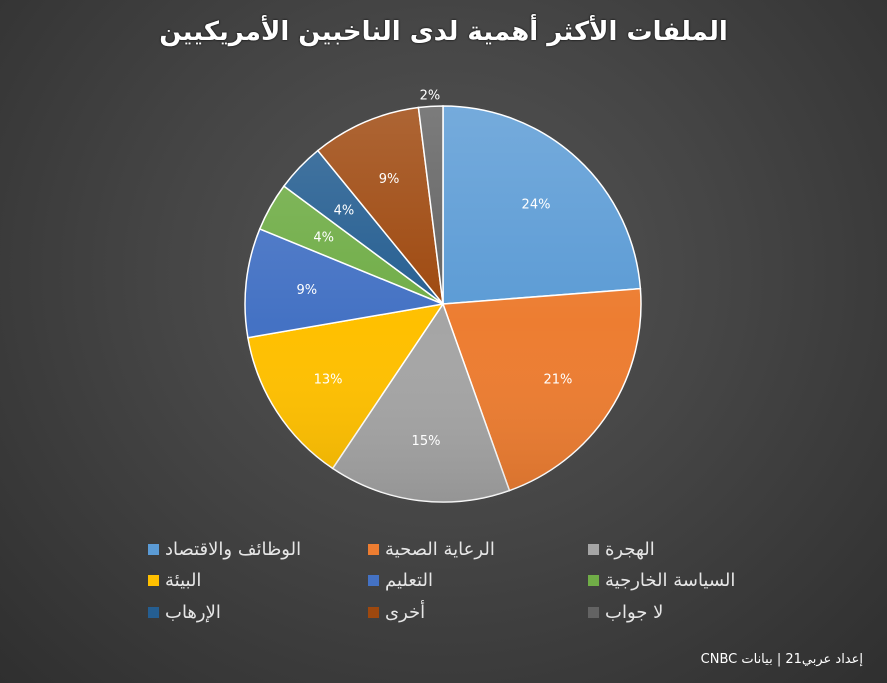 The image size is (887, 683). What do you see at coordinates (781, 659) in the screenshot?
I see `source-note: إعداد عربي21 | بيانات CNBC` at bounding box center [781, 659].